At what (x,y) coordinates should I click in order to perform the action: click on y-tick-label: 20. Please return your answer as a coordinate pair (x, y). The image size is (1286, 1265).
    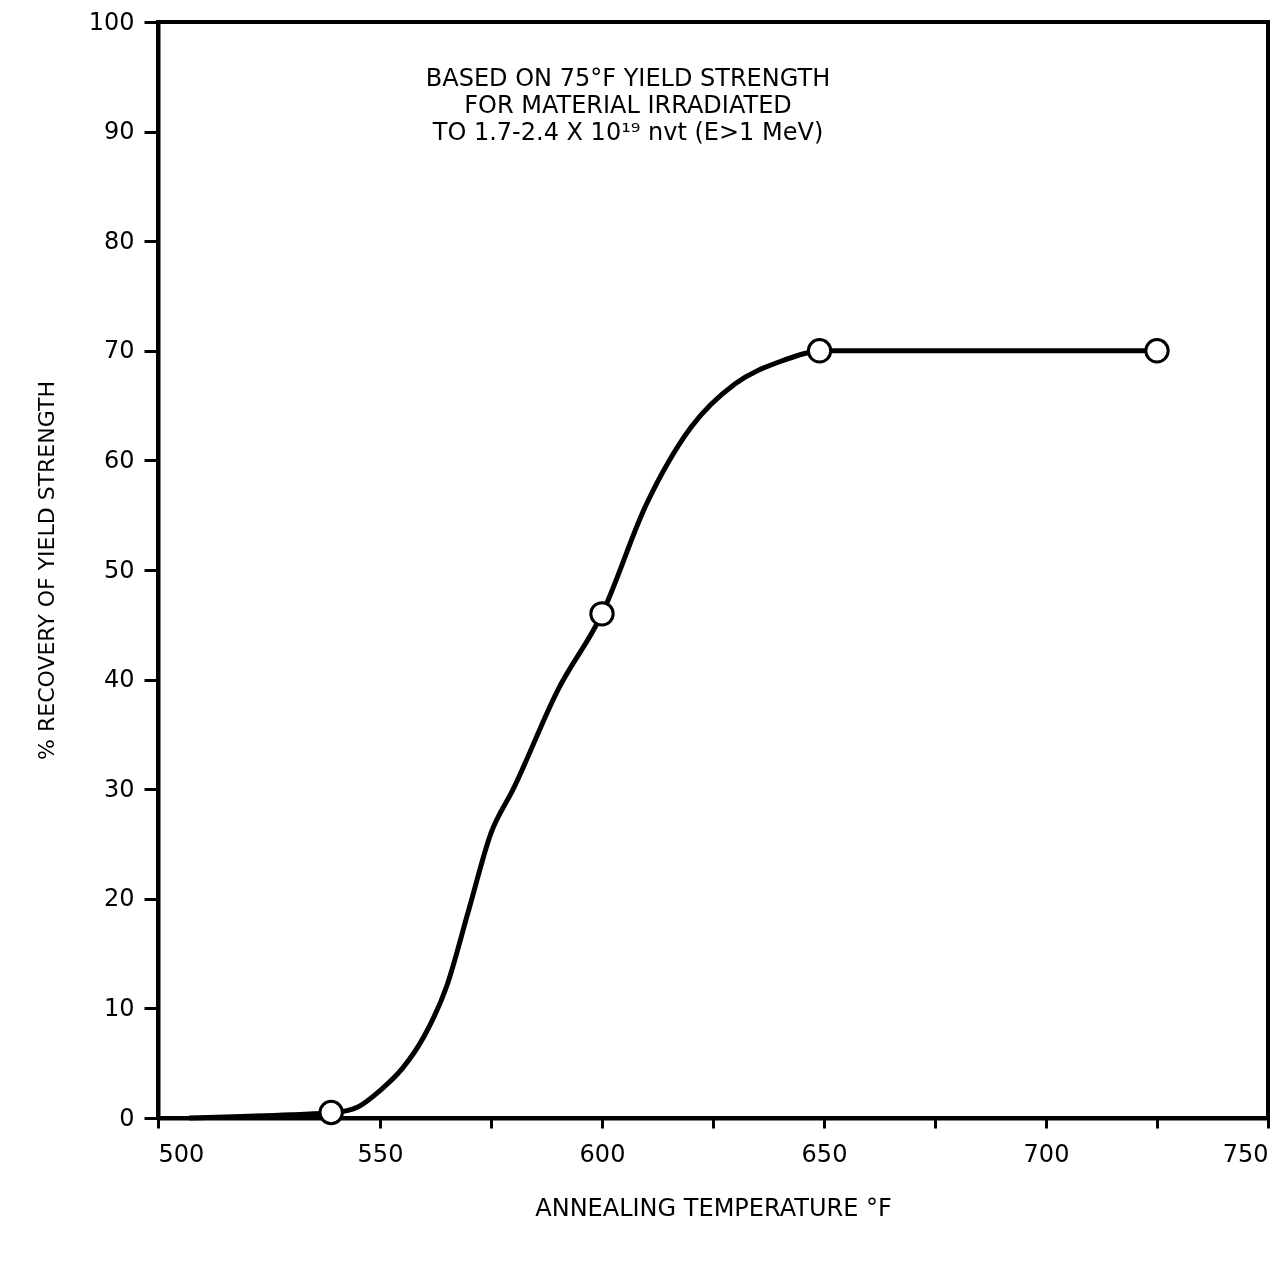
    Looking at the image, I should click on (119, 898).